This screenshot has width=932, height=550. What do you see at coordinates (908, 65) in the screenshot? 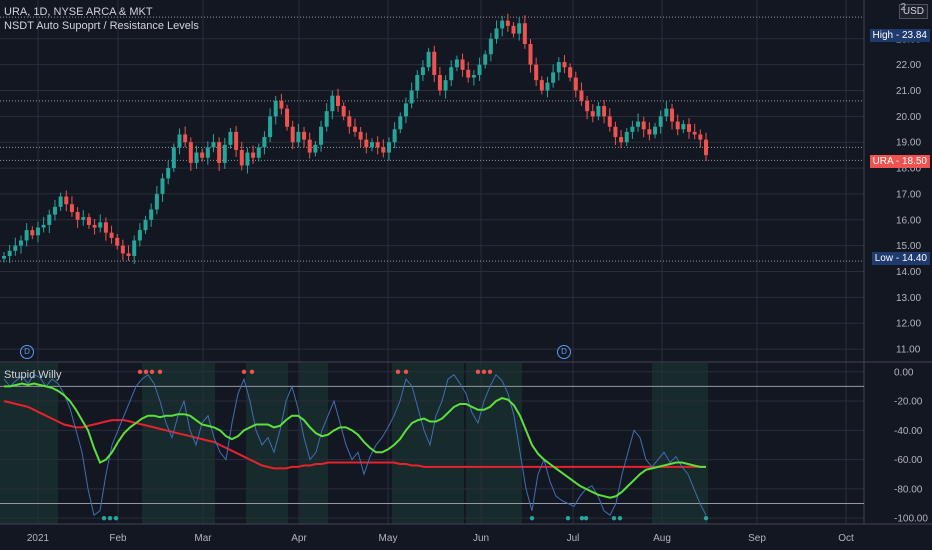
I see `y-tick-label: 22.00` at bounding box center [908, 65].